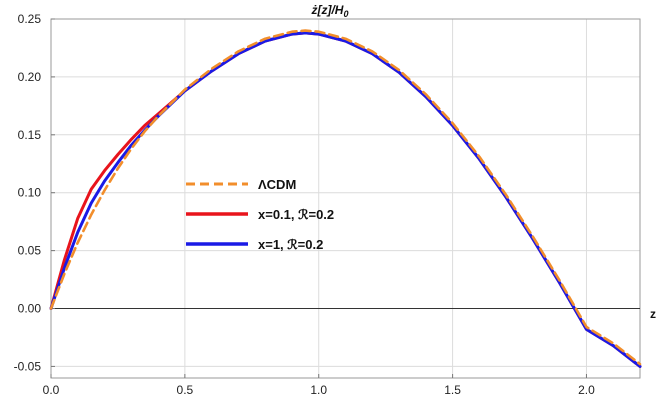  I want to click on y-tick-label: 0.00, so click(30, 309).